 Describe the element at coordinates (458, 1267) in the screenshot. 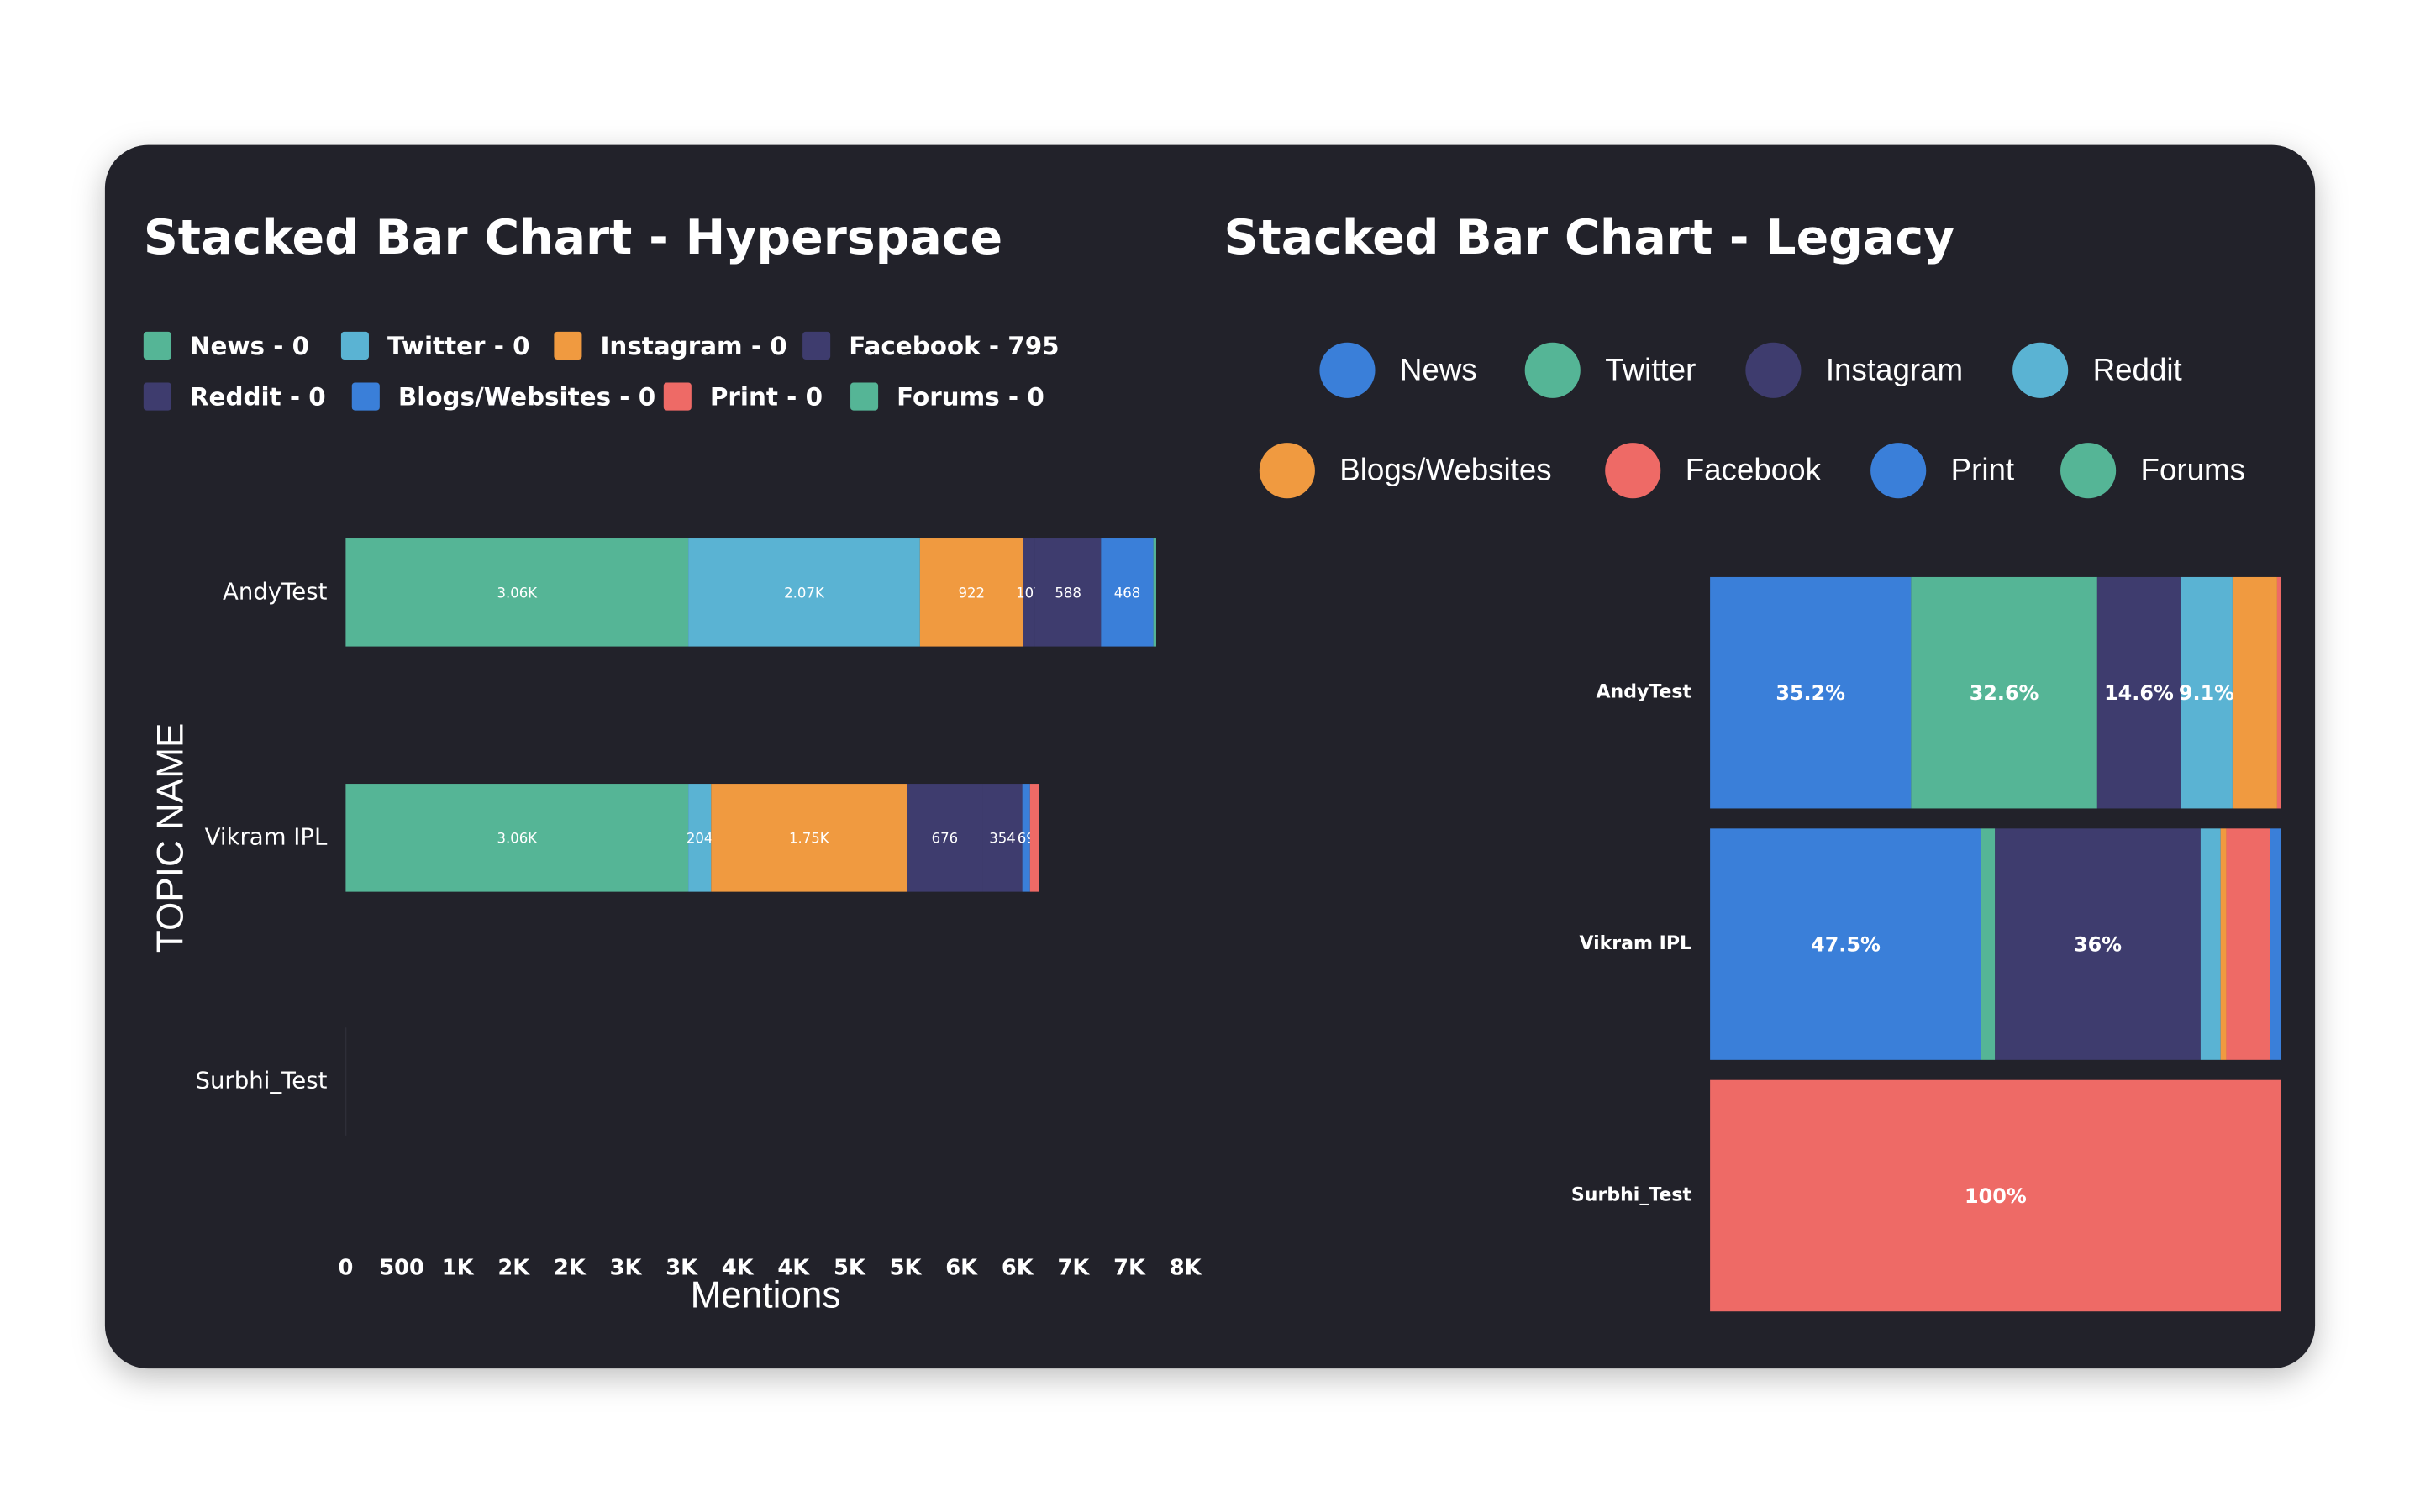

I see `x-tick-label: 1K` at that location.